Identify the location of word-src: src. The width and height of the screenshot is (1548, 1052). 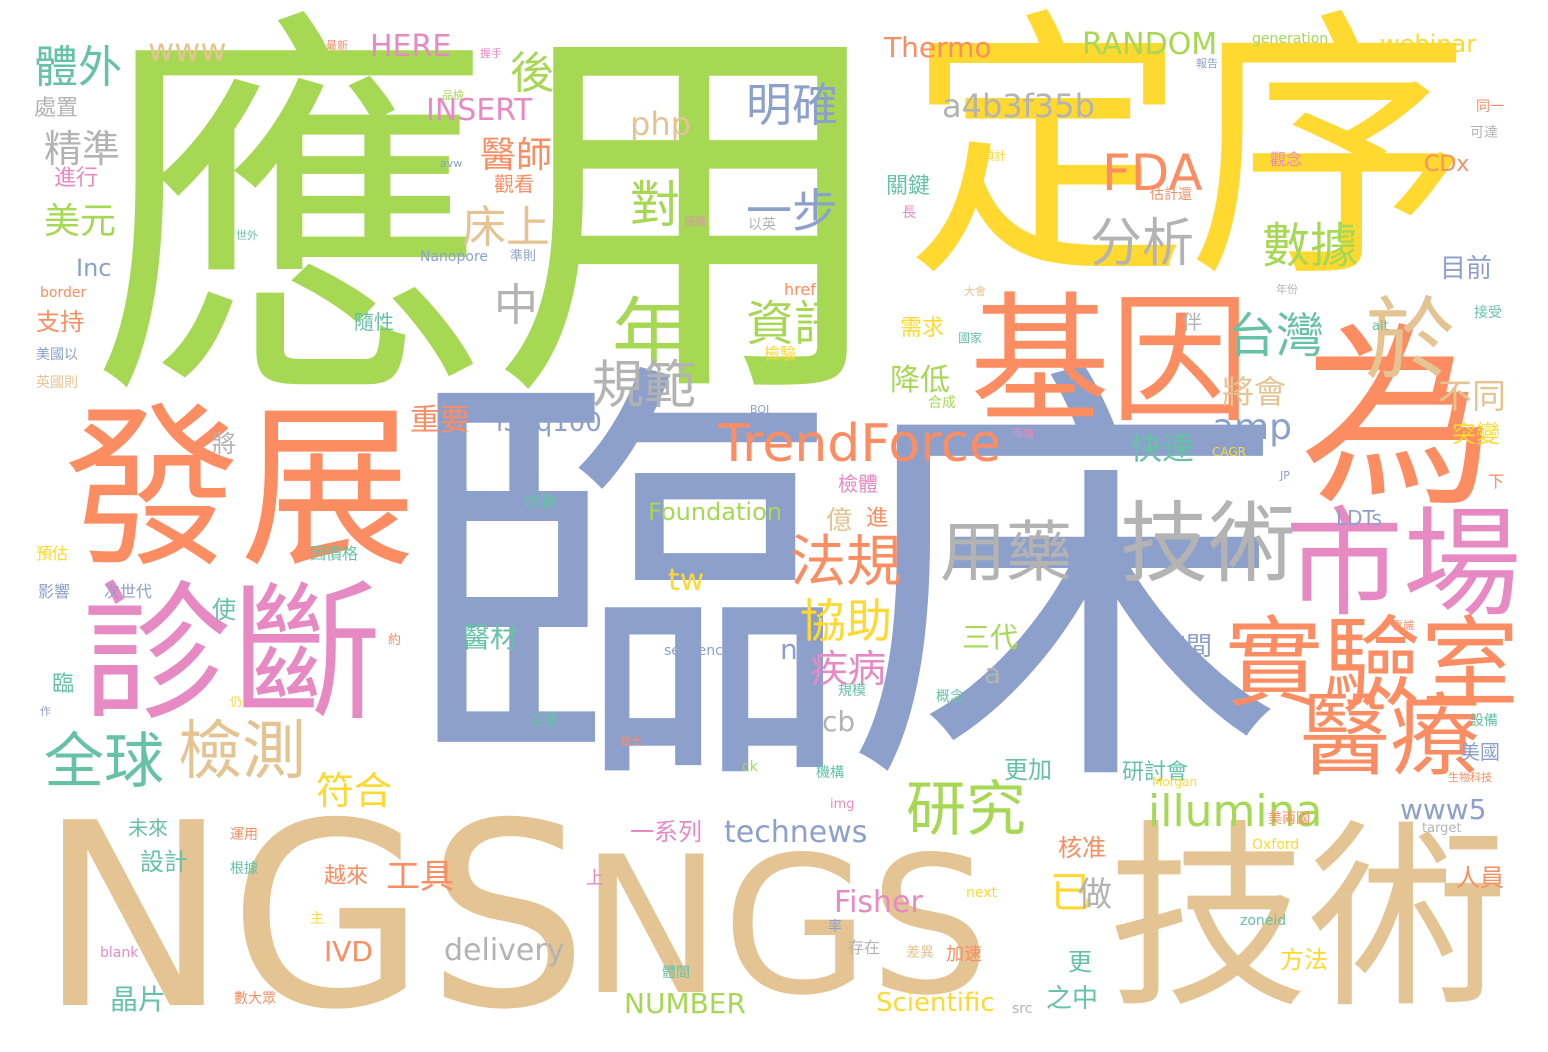
(1022, 1009).